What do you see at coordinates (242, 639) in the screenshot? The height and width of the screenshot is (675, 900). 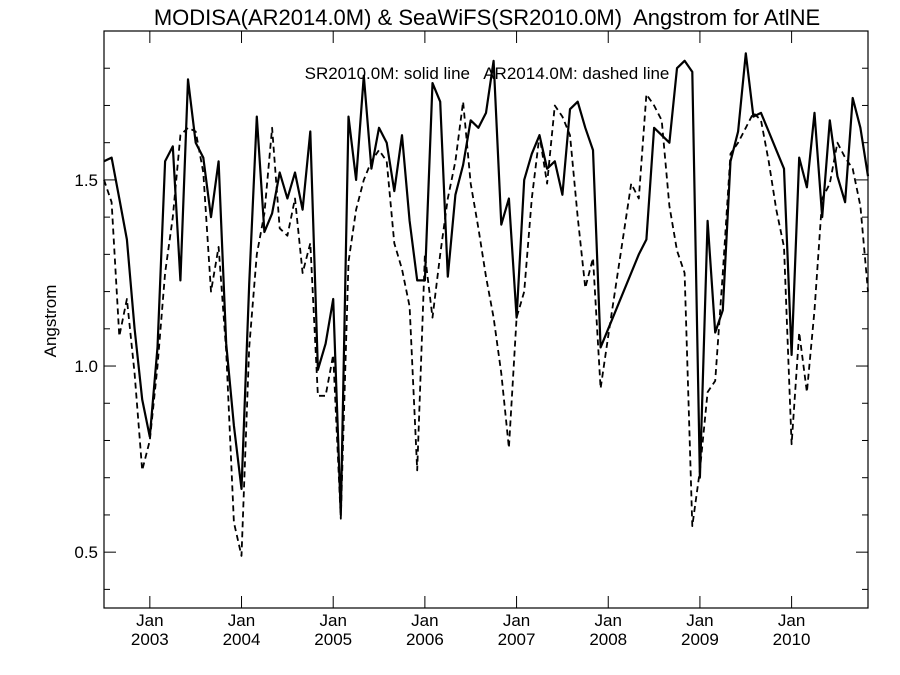 I see `x-tick-year-label: 2004` at bounding box center [242, 639].